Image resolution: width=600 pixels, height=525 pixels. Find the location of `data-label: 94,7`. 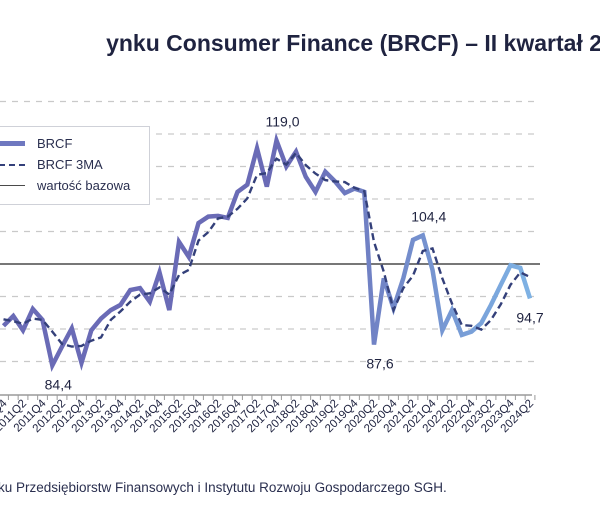

data-label: 94,7 is located at coordinates (529, 317).